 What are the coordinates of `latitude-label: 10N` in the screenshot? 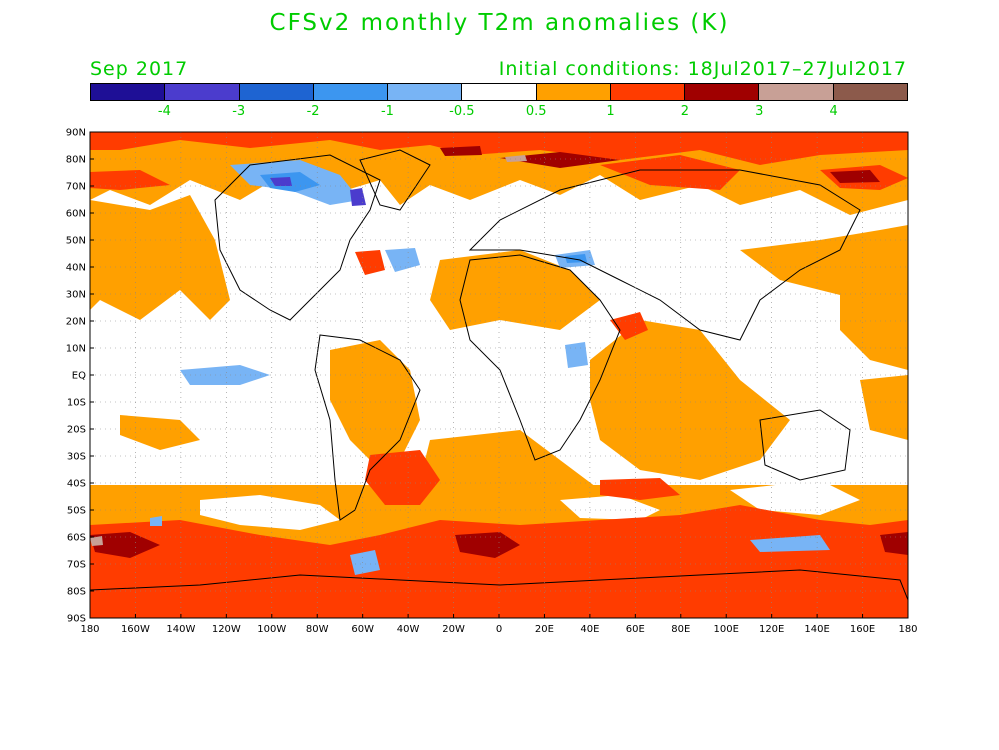 It's located at (76, 349).